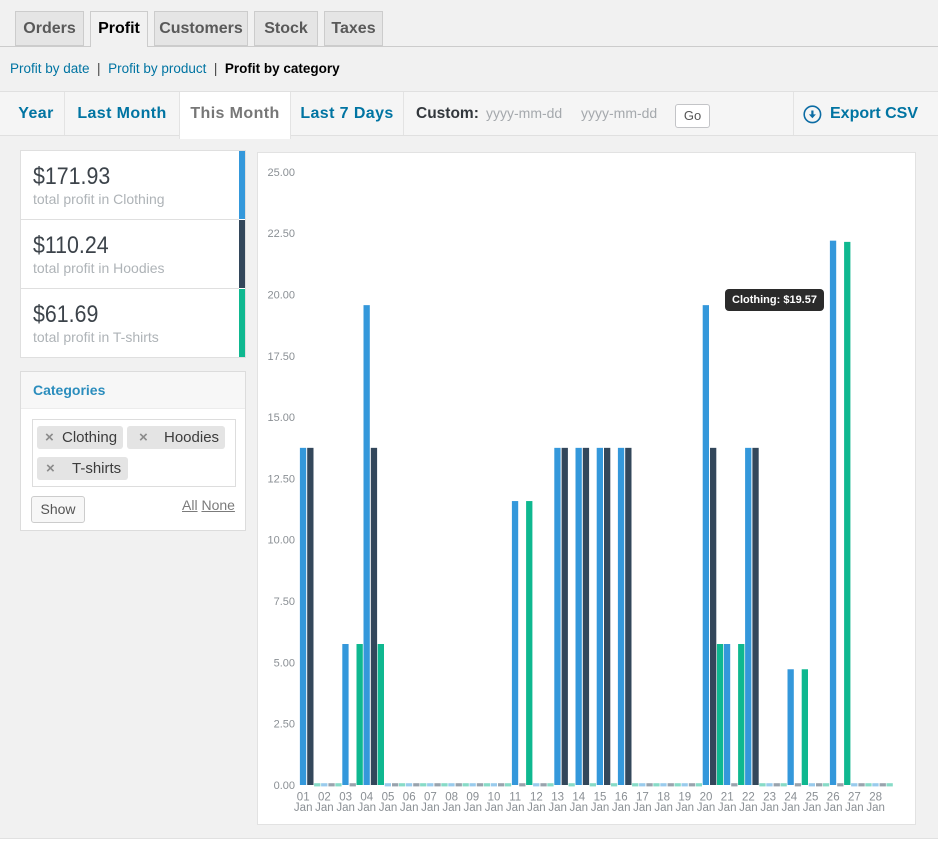 The height and width of the screenshot is (847, 938). What do you see at coordinates (303, 798) in the screenshot?
I see `svg-text: 01` at bounding box center [303, 798].